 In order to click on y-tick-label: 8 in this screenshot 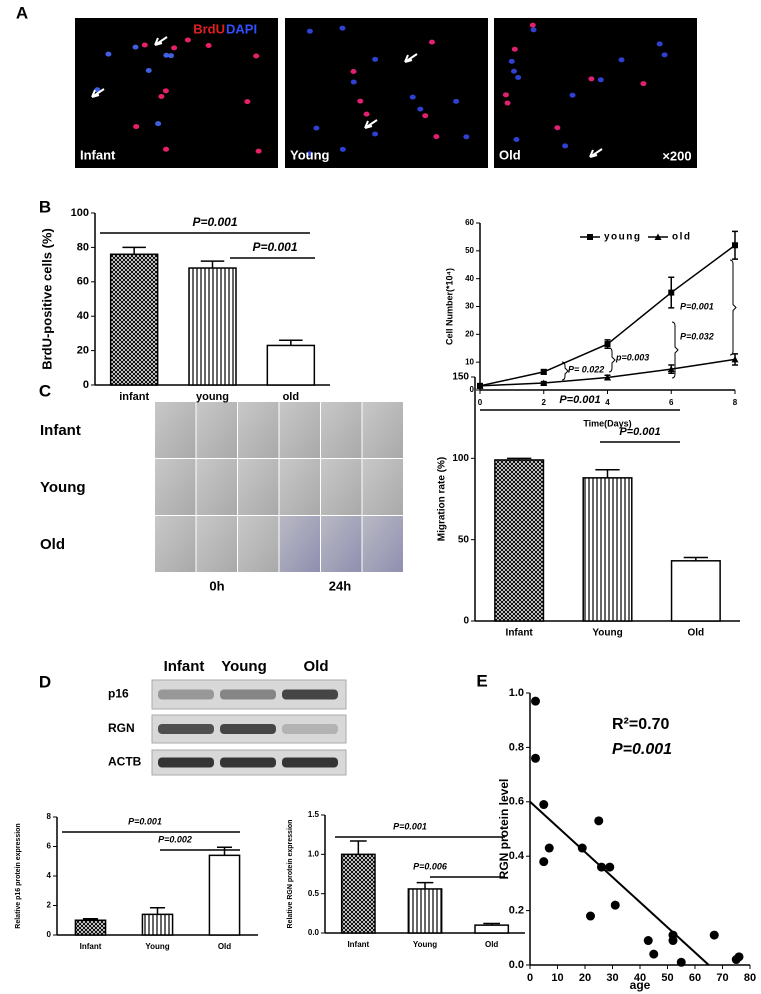, I will do `click(49, 816)`.